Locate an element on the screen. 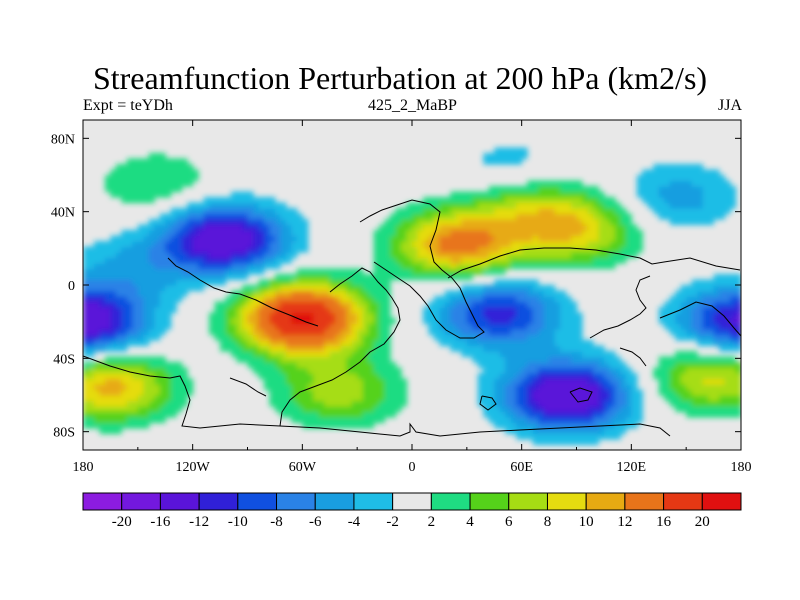  colorbar-label: -20 is located at coordinates (122, 522).